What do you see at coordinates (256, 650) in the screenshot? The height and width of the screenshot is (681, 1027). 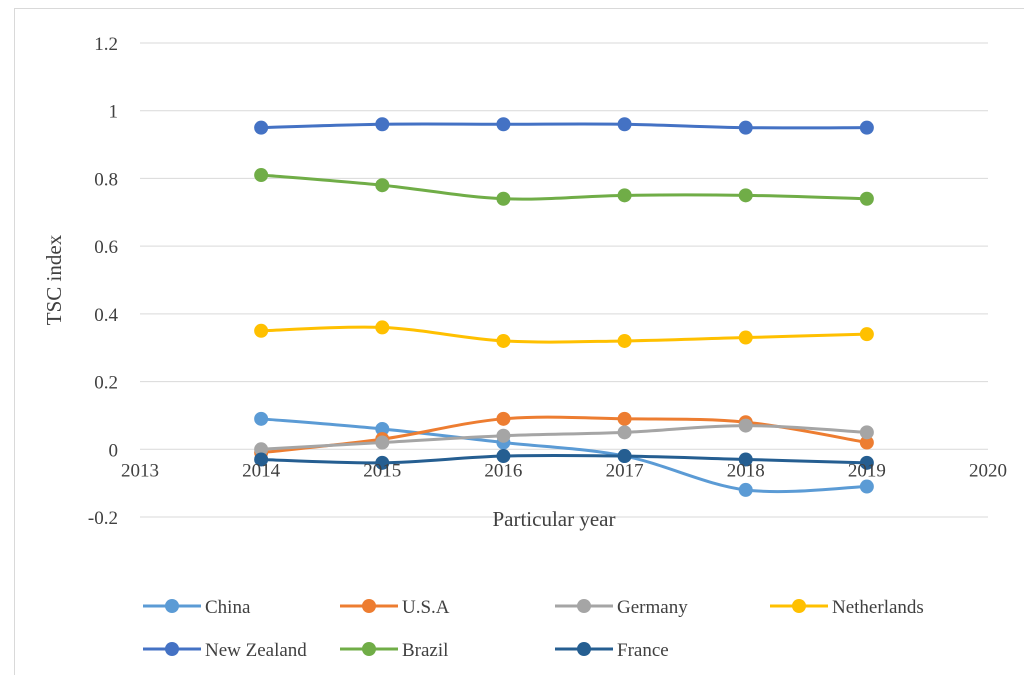 I see `legend-label: New Zealand` at bounding box center [256, 650].